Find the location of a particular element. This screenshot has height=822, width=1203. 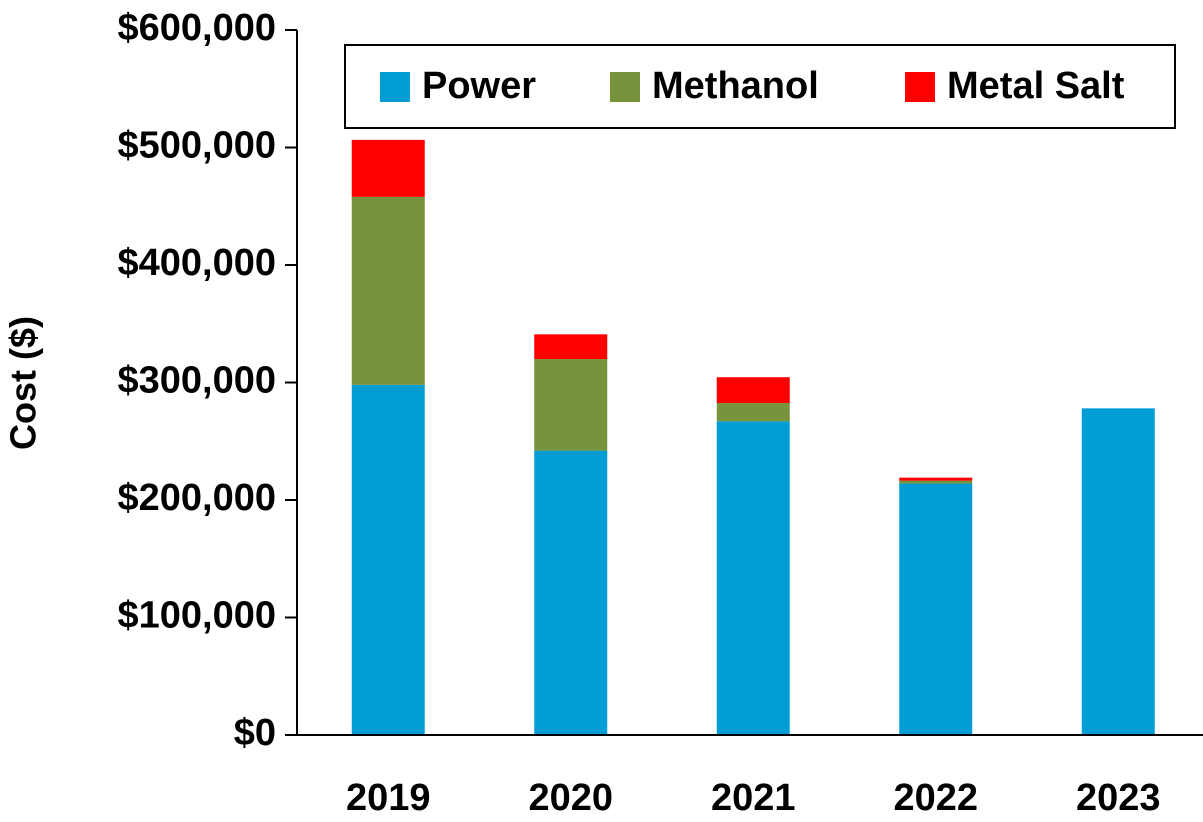

y-tick-label: $0 is located at coordinates (255, 733).